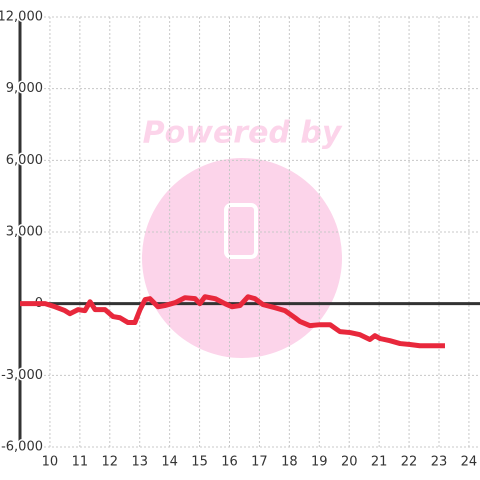 Image resolution: width=480 pixels, height=480 pixels. What do you see at coordinates (24, 160) in the screenshot?
I see `y-tick-label: 6,000` at bounding box center [24, 160].